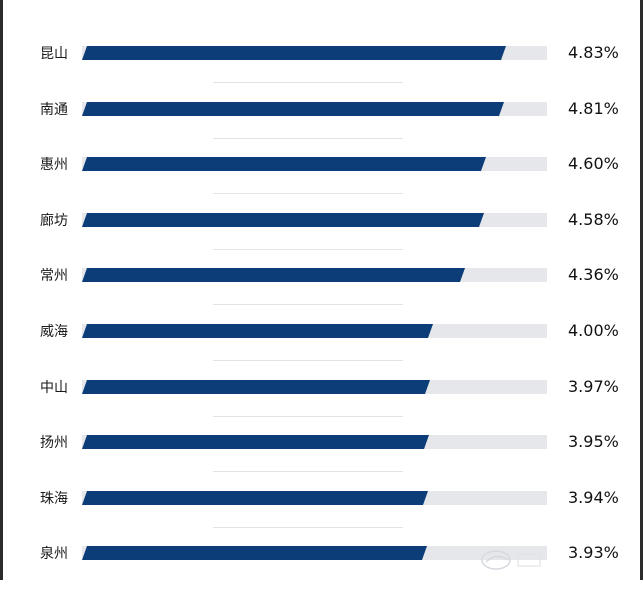 This screenshot has width=643, height=602. I want to click on value-label: 4.83%, so click(593, 52).